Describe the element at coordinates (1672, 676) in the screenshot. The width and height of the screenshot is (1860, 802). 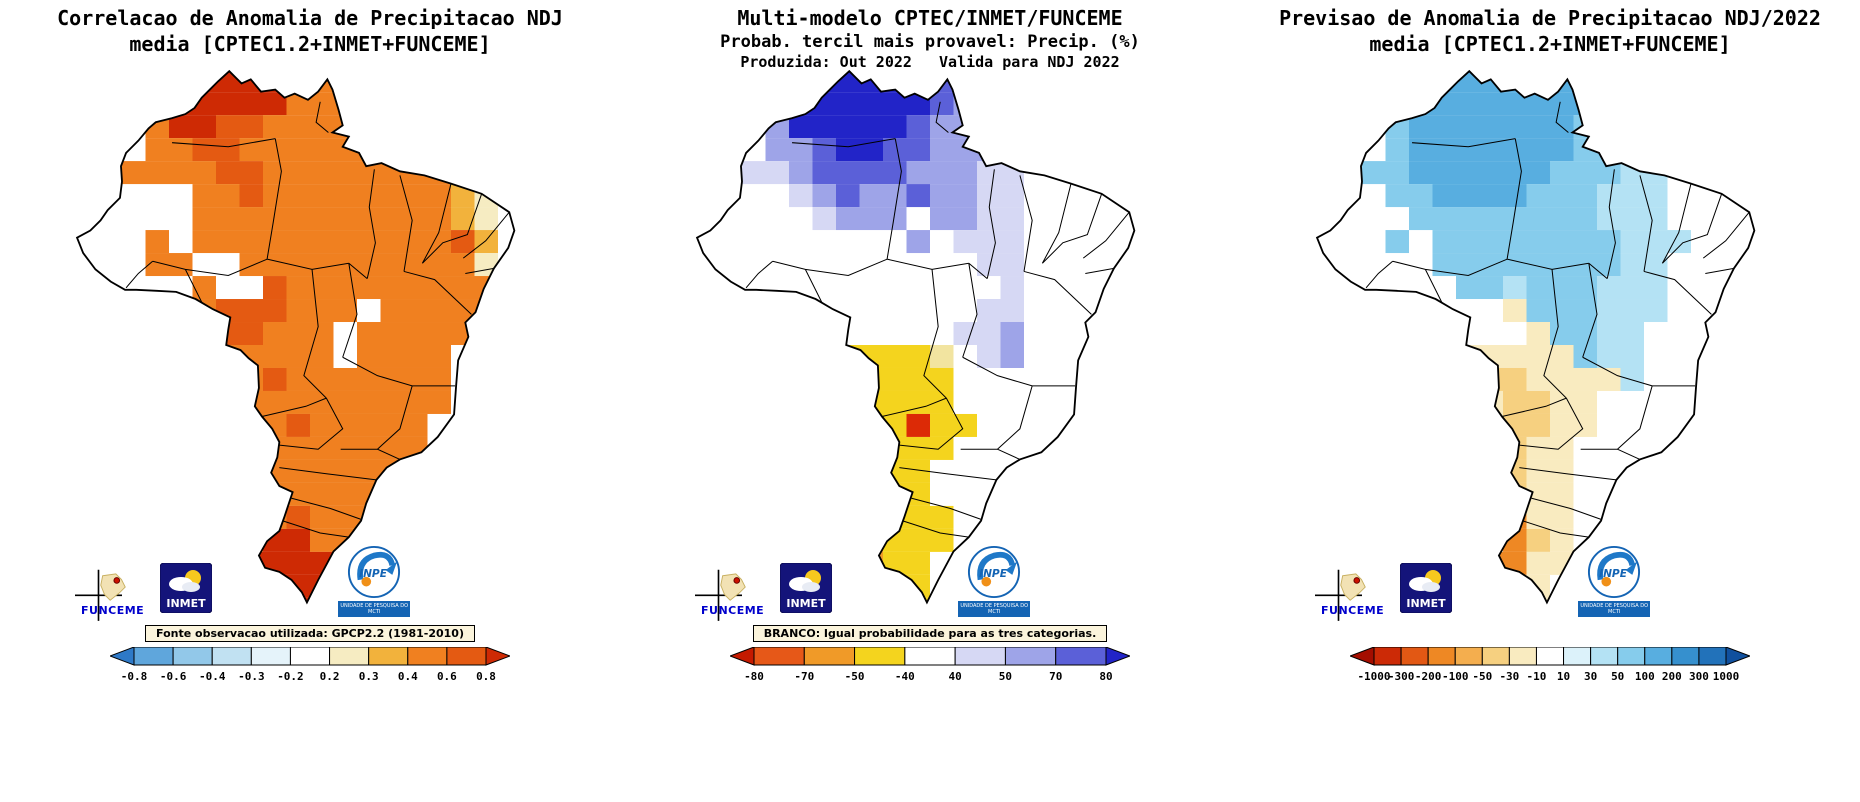
I see `svg-text: 200` at that location.